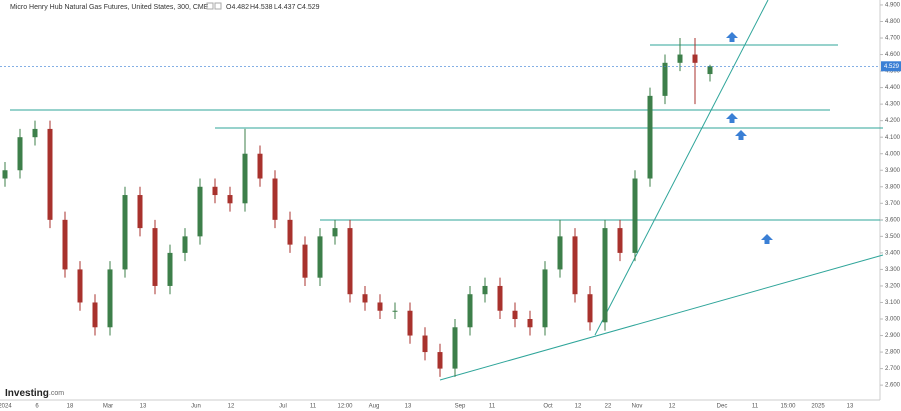 The image size is (901, 411). I want to click on brand: Investing.com, so click(34, 393).